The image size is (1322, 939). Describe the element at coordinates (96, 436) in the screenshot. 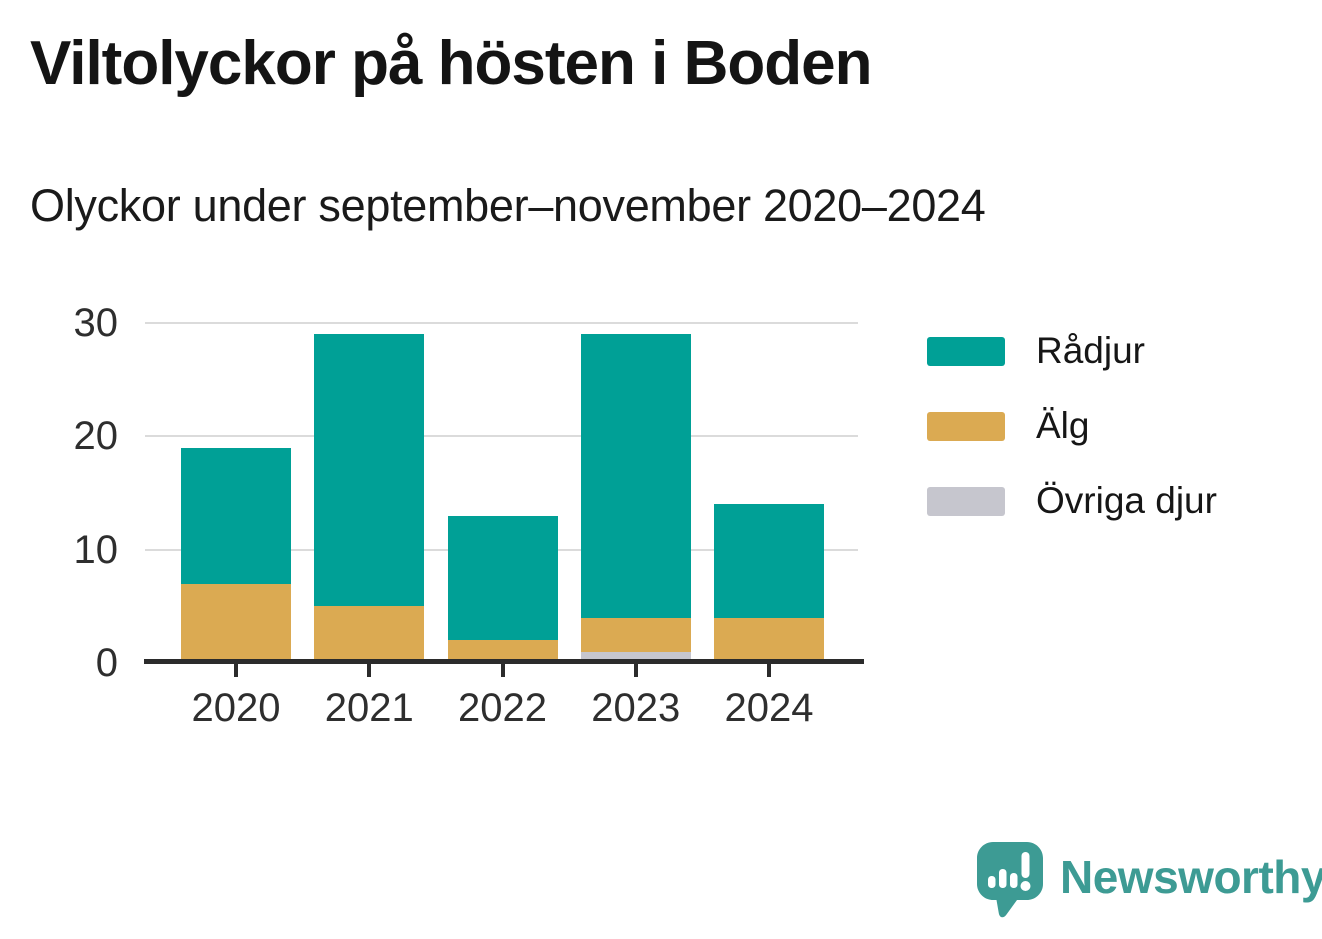

I see `y-axis-label-20: 20` at that location.